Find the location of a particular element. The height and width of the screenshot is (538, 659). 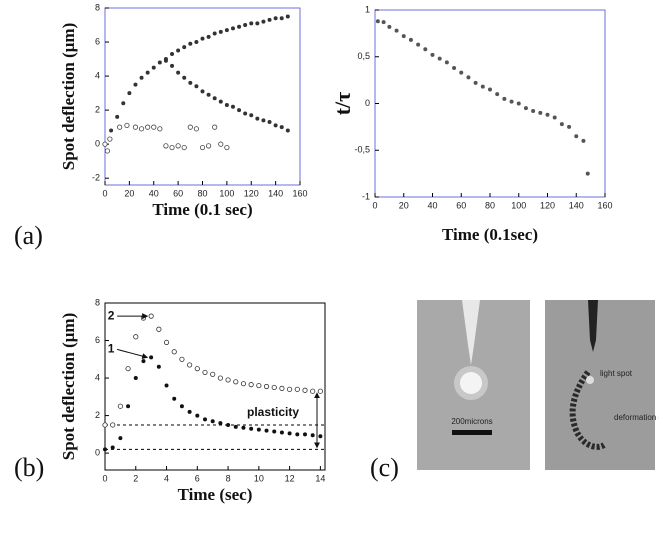

photo: light spot deformation cuvette is located at coordinates (602, 385).